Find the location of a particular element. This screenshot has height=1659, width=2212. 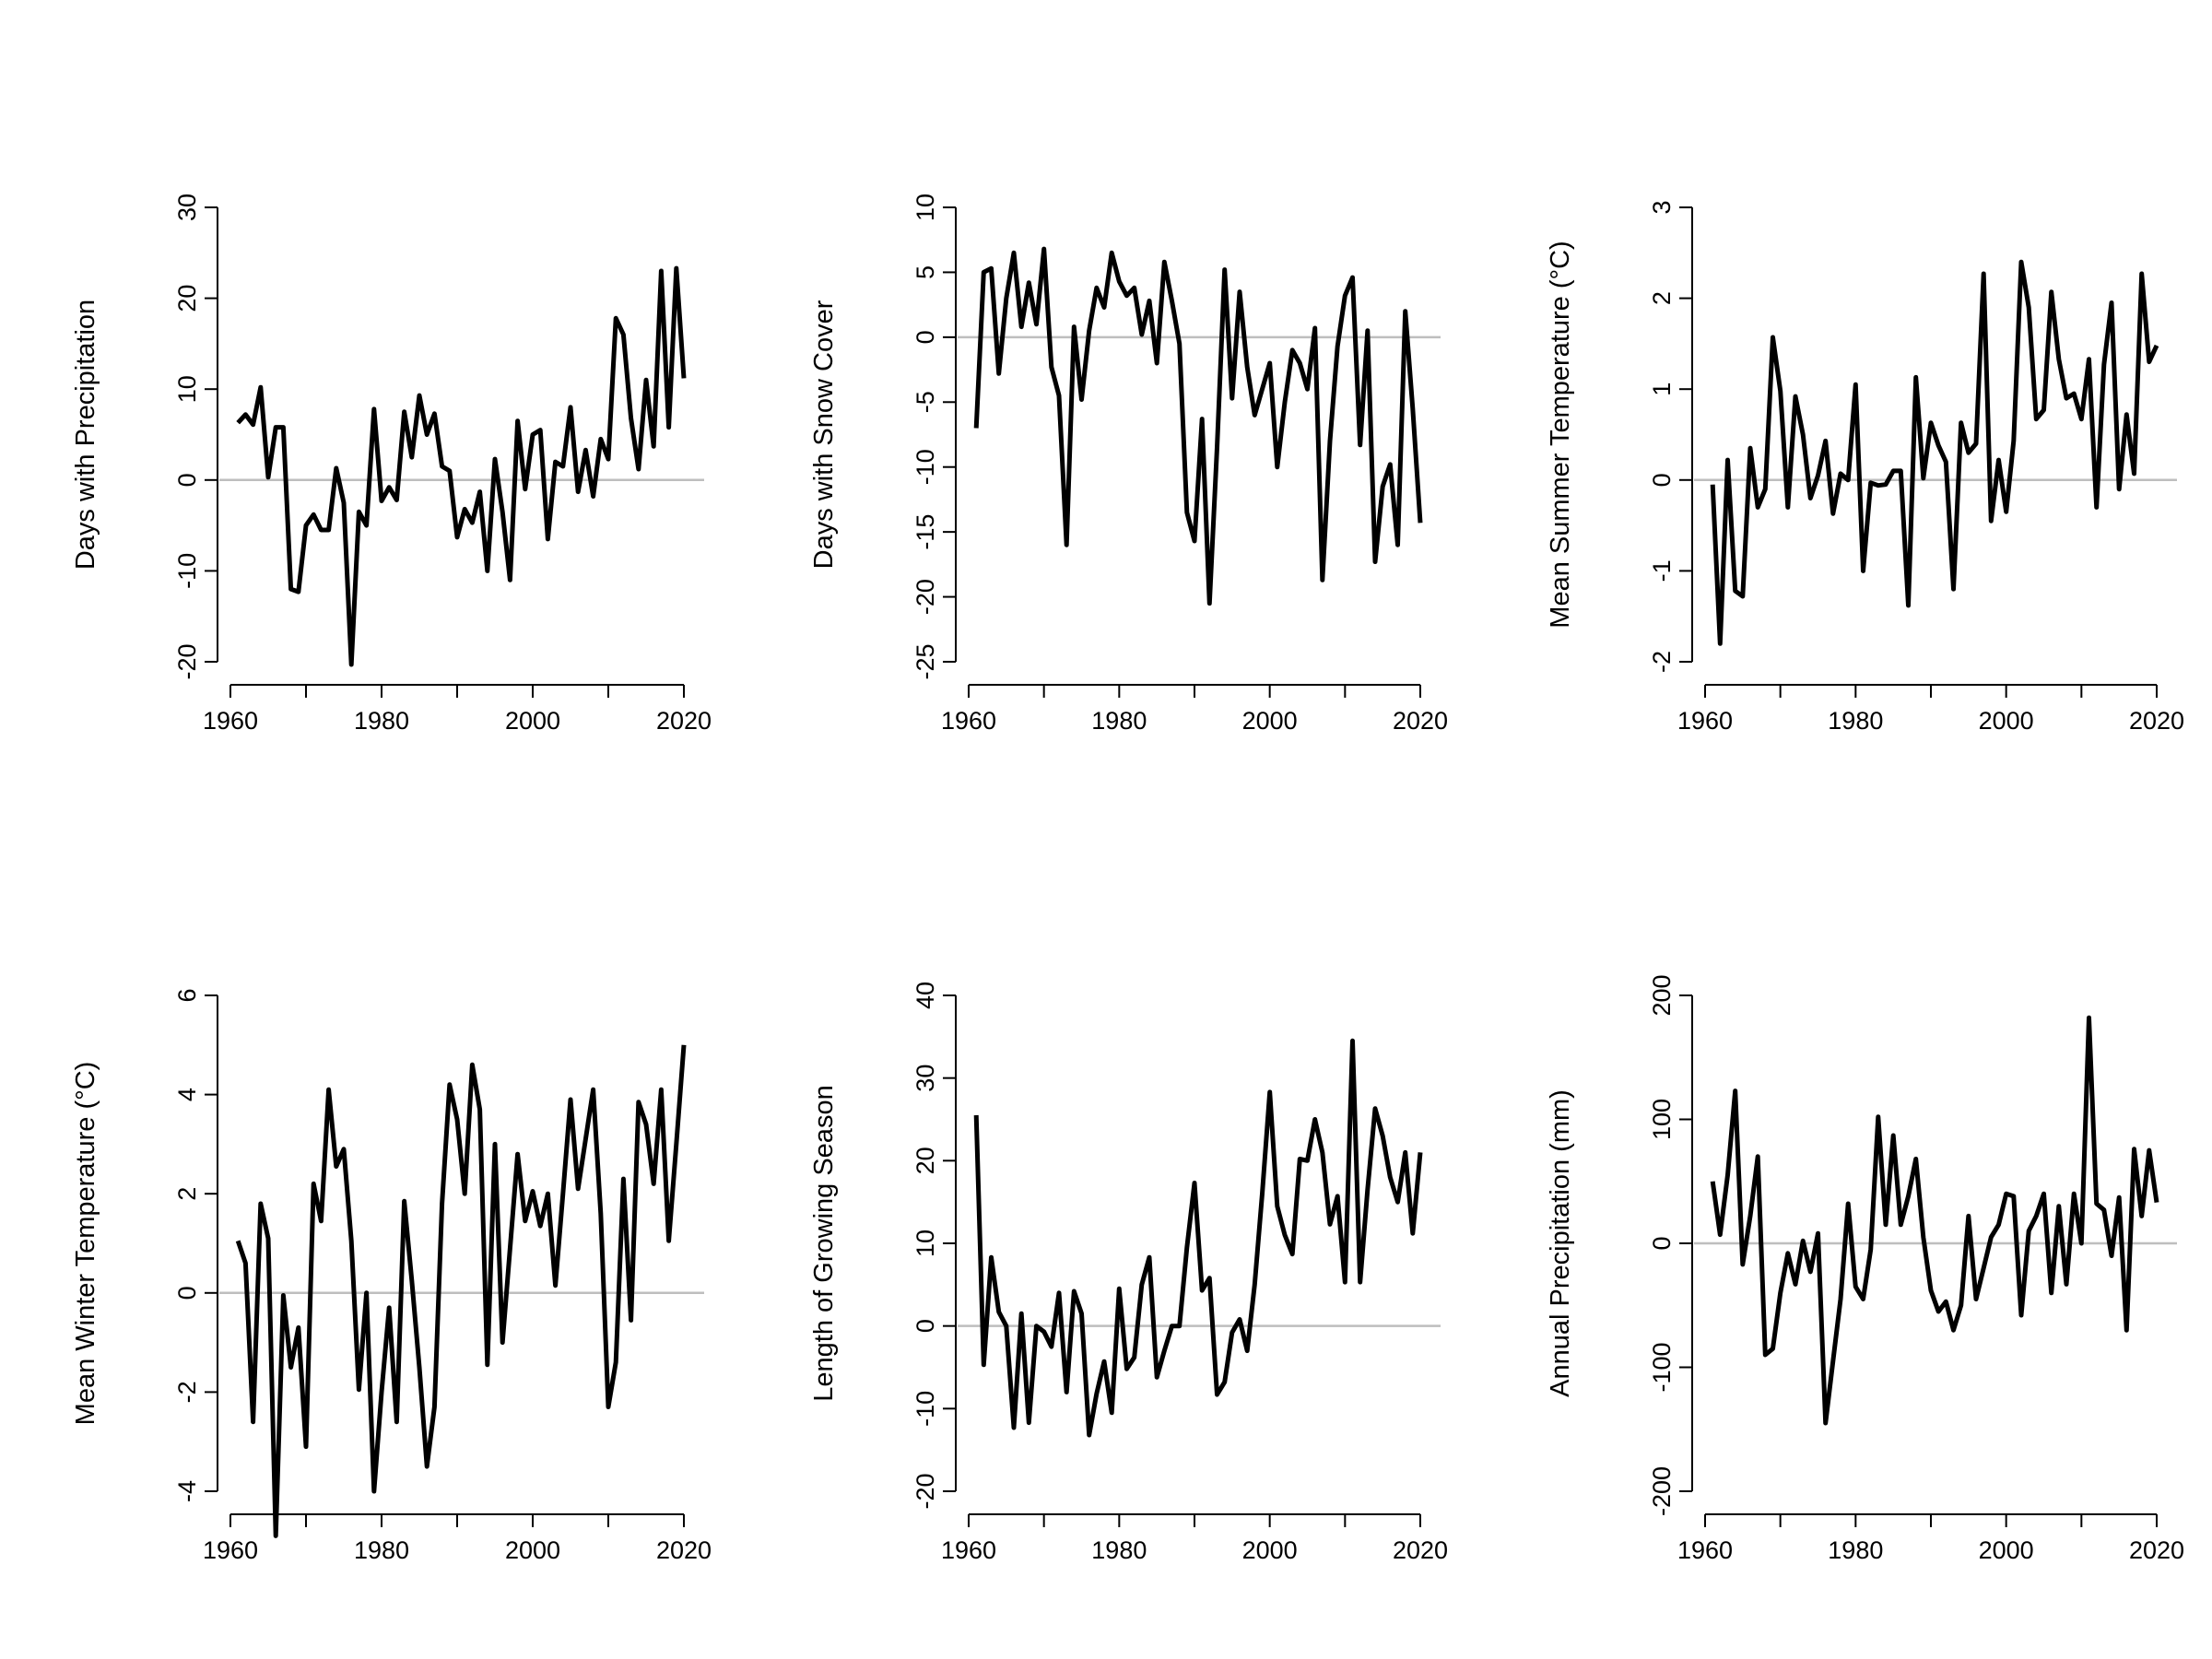

y-axis-title: Annual Precipitation (mm) is located at coordinates (1560, 1243).